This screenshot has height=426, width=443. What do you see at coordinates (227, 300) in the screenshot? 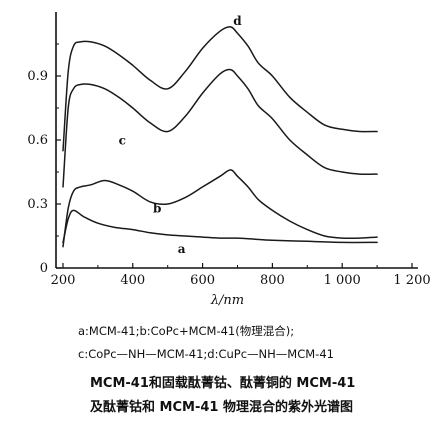
I see `x-axis-title: λ/nm` at bounding box center [227, 300].